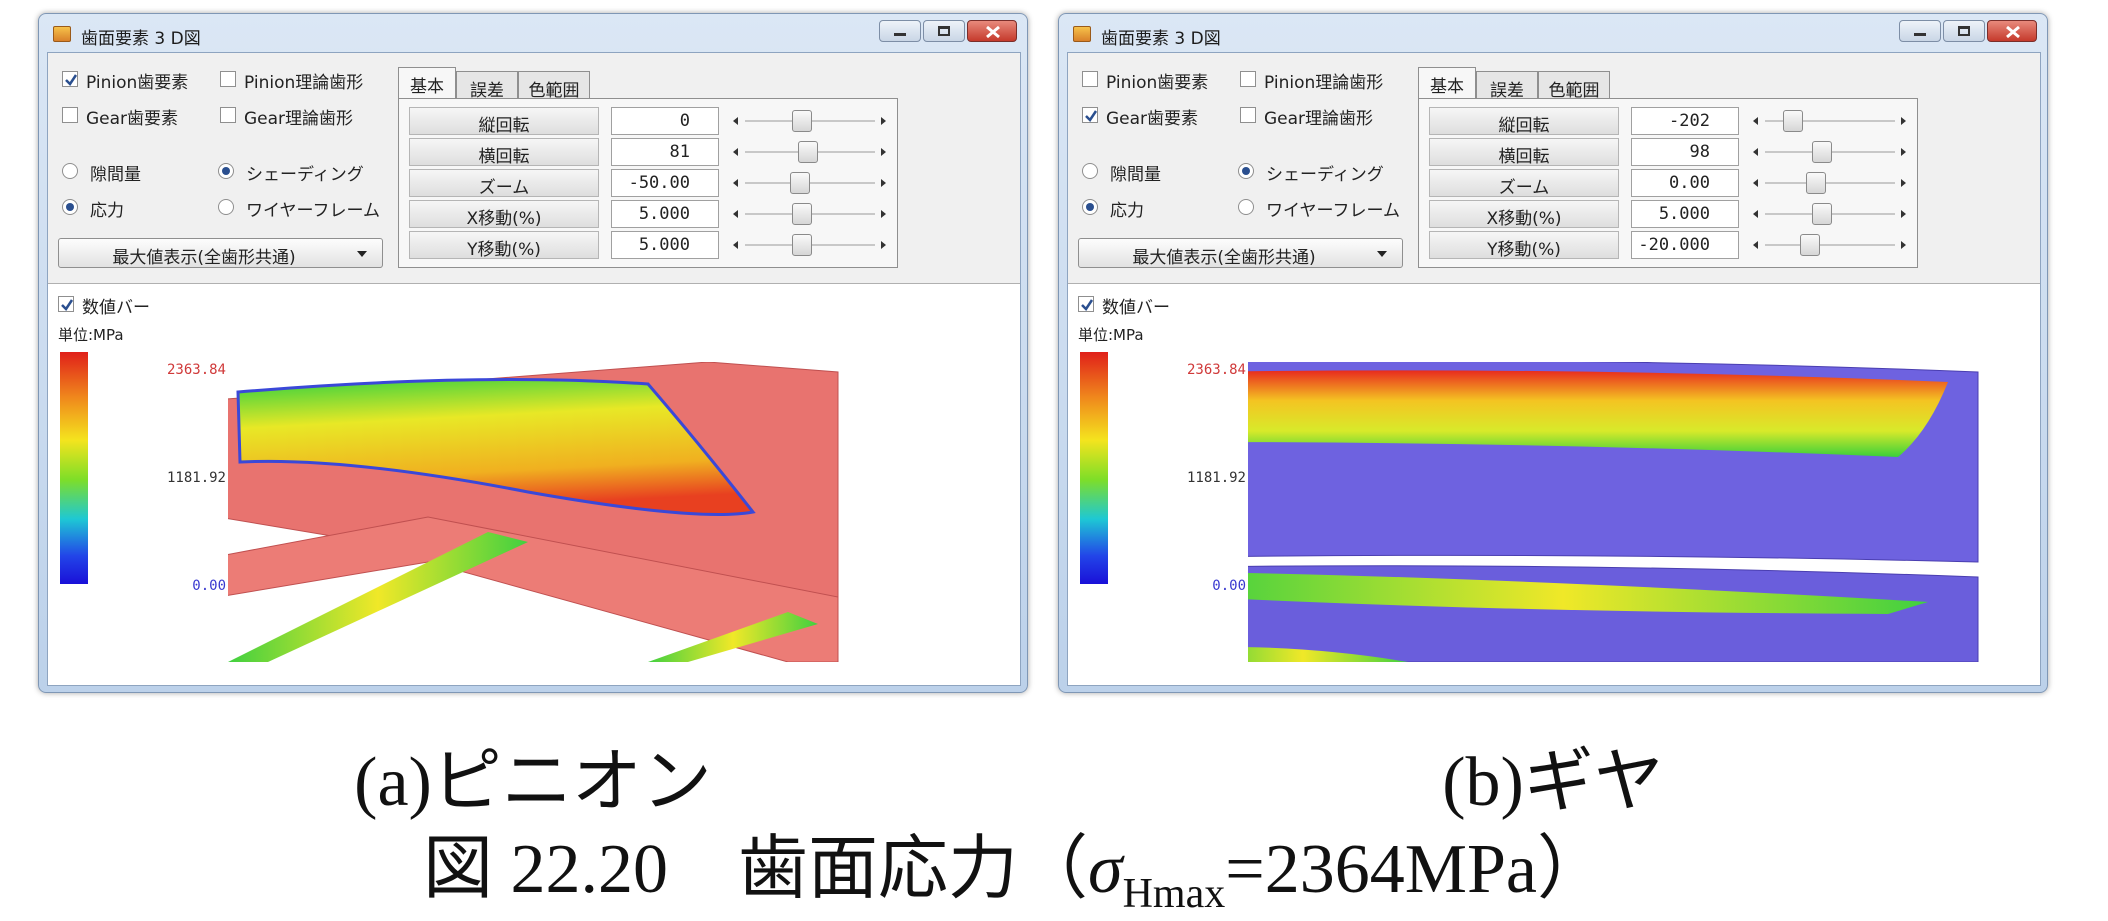 This screenshot has height=921, width=2108. What do you see at coordinates (1524, 157) in the screenshot?
I see `parameter-label: 横回転` at bounding box center [1524, 157].